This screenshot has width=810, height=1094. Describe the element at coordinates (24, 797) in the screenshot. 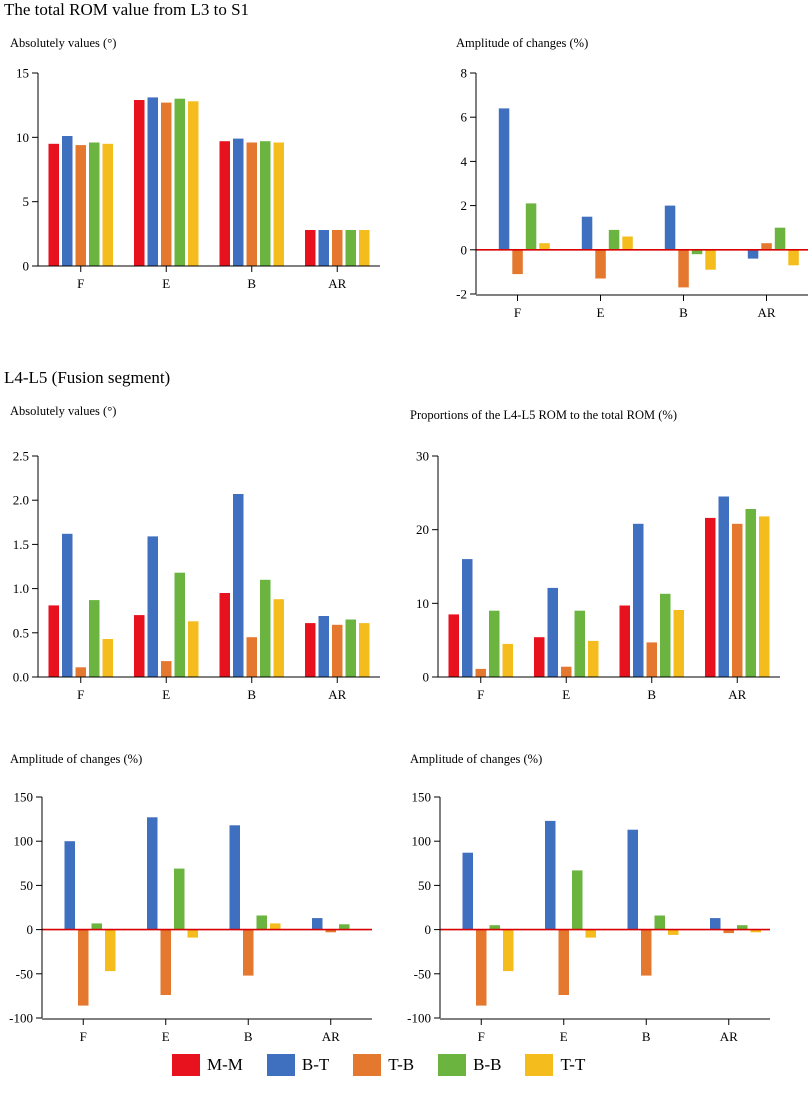

I see `y-tick-label: 150` at that location.